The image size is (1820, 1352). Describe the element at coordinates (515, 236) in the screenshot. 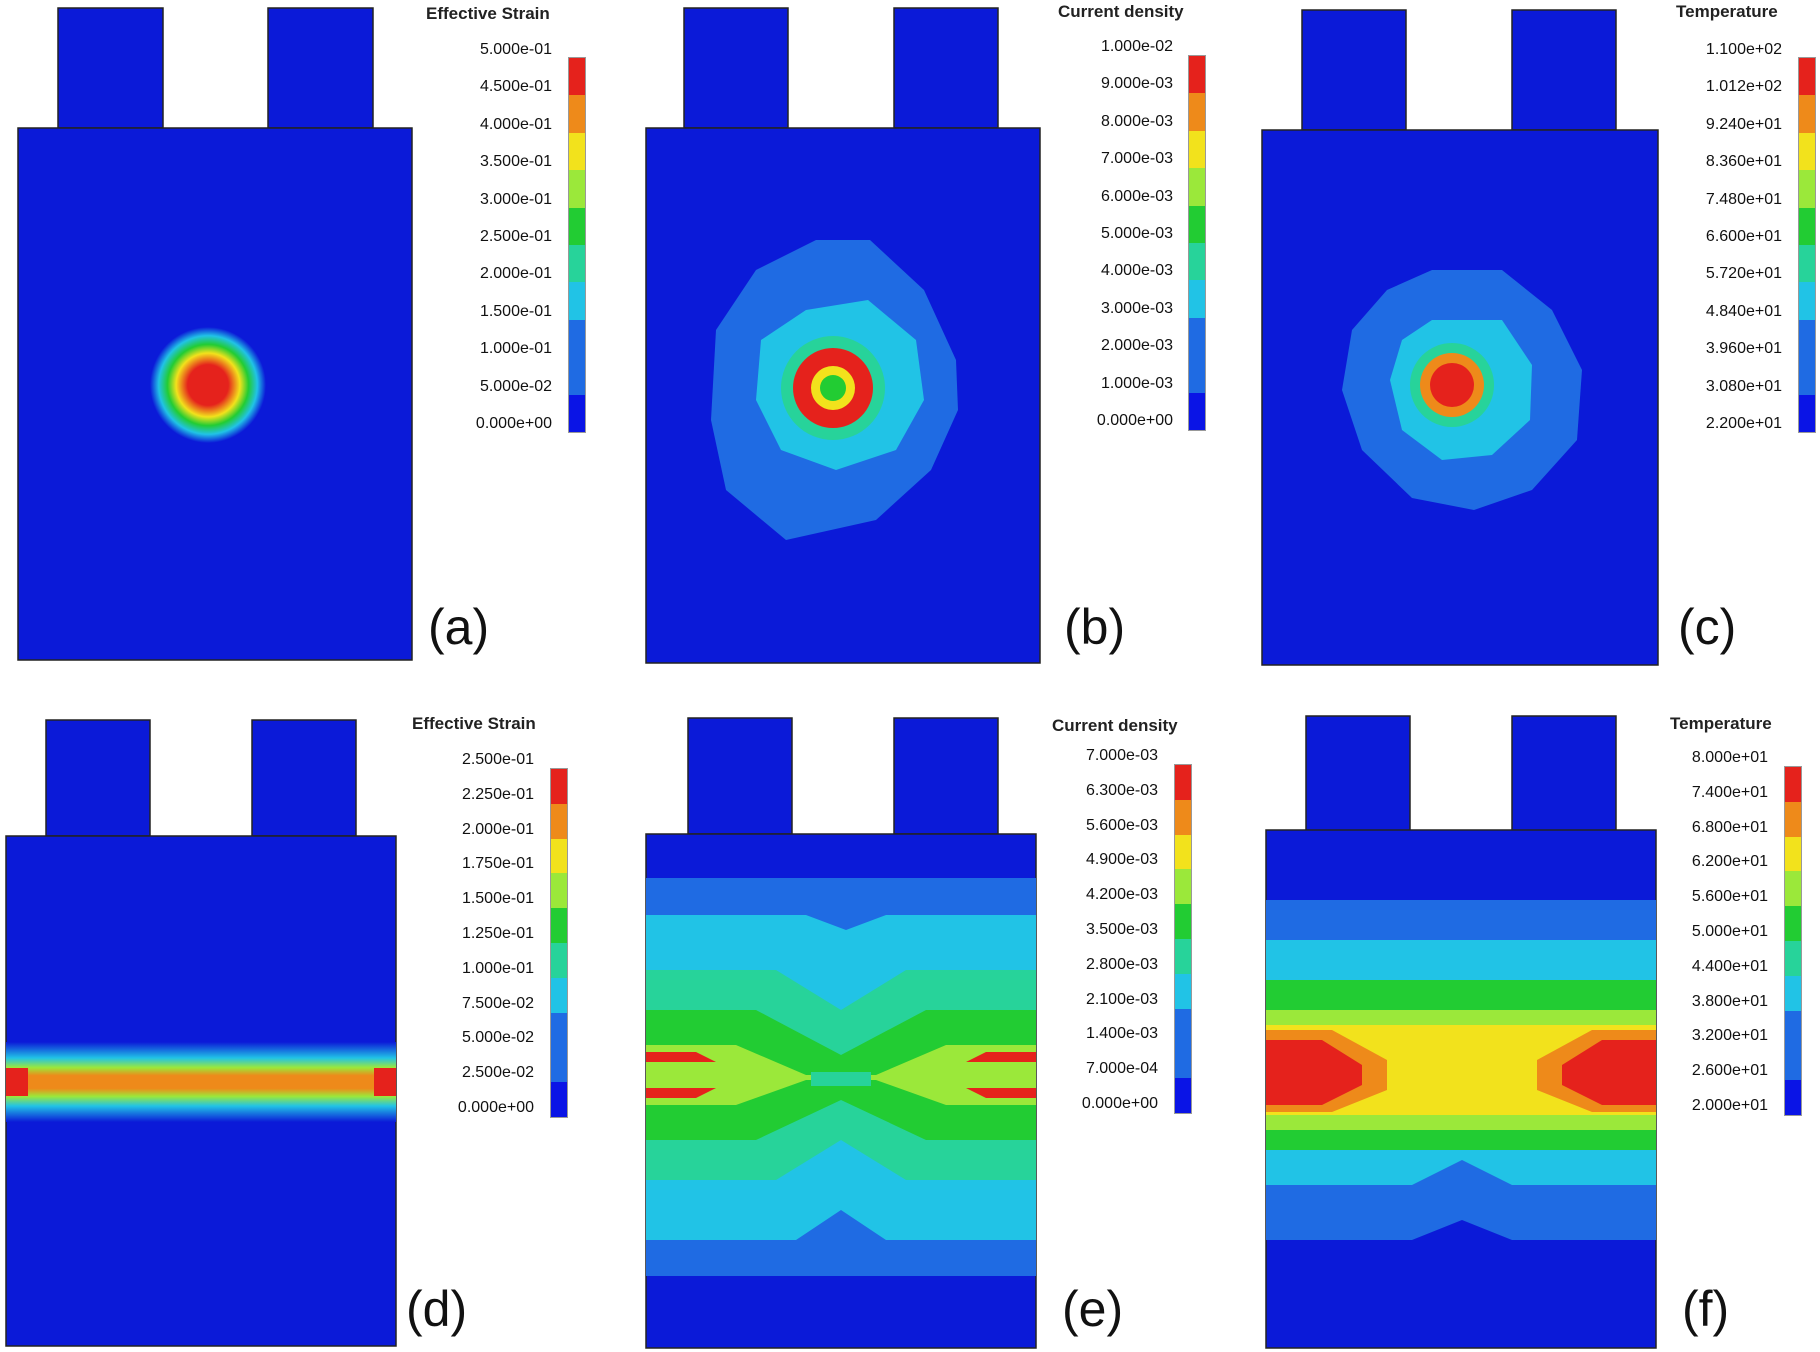

I see `colorbar-tick-label: 2.500e-01` at that location.